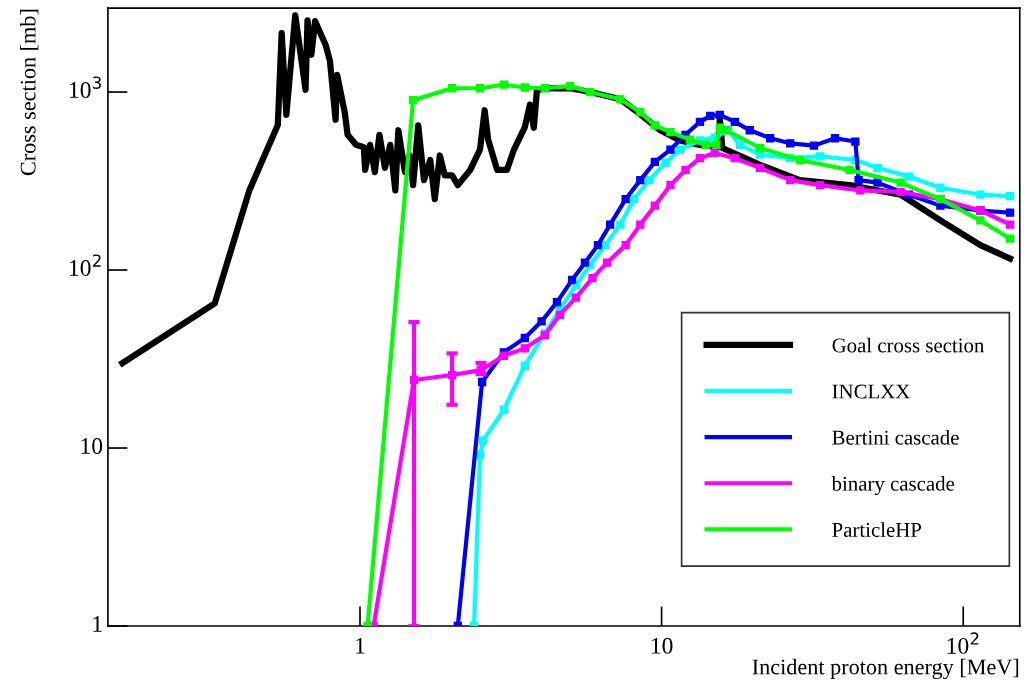  What do you see at coordinates (97, 624) in the screenshot?
I see `y-tick-label: 1` at bounding box center [97, 624].